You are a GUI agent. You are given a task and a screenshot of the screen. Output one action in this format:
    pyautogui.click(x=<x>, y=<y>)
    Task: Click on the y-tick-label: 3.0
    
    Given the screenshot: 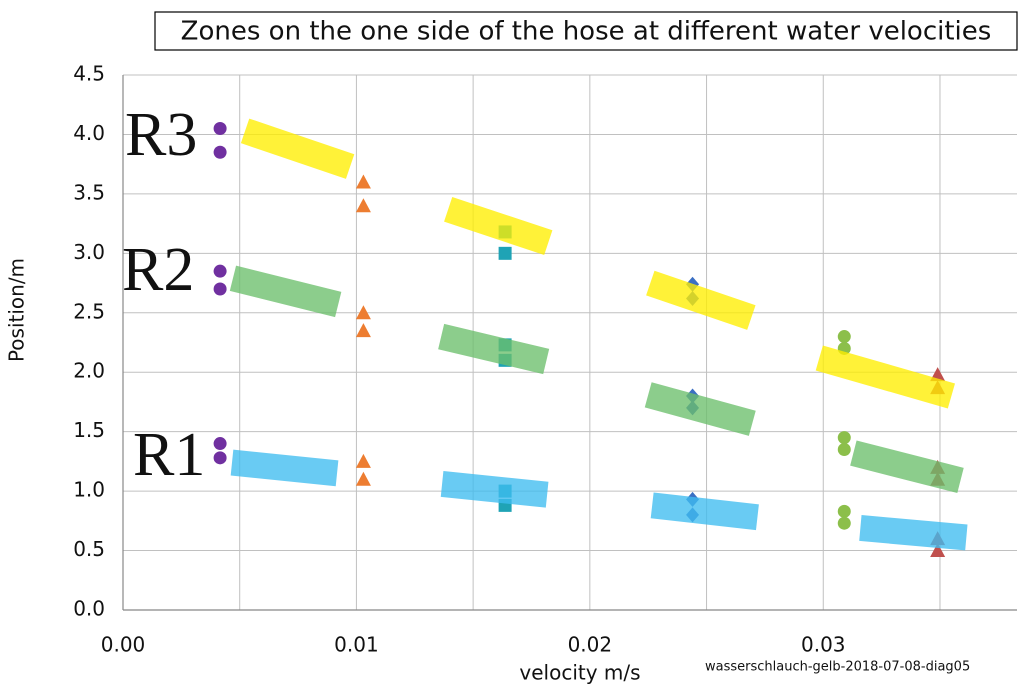 What is the action you would take?
    pyautogui.click(x=89, y=252)
    